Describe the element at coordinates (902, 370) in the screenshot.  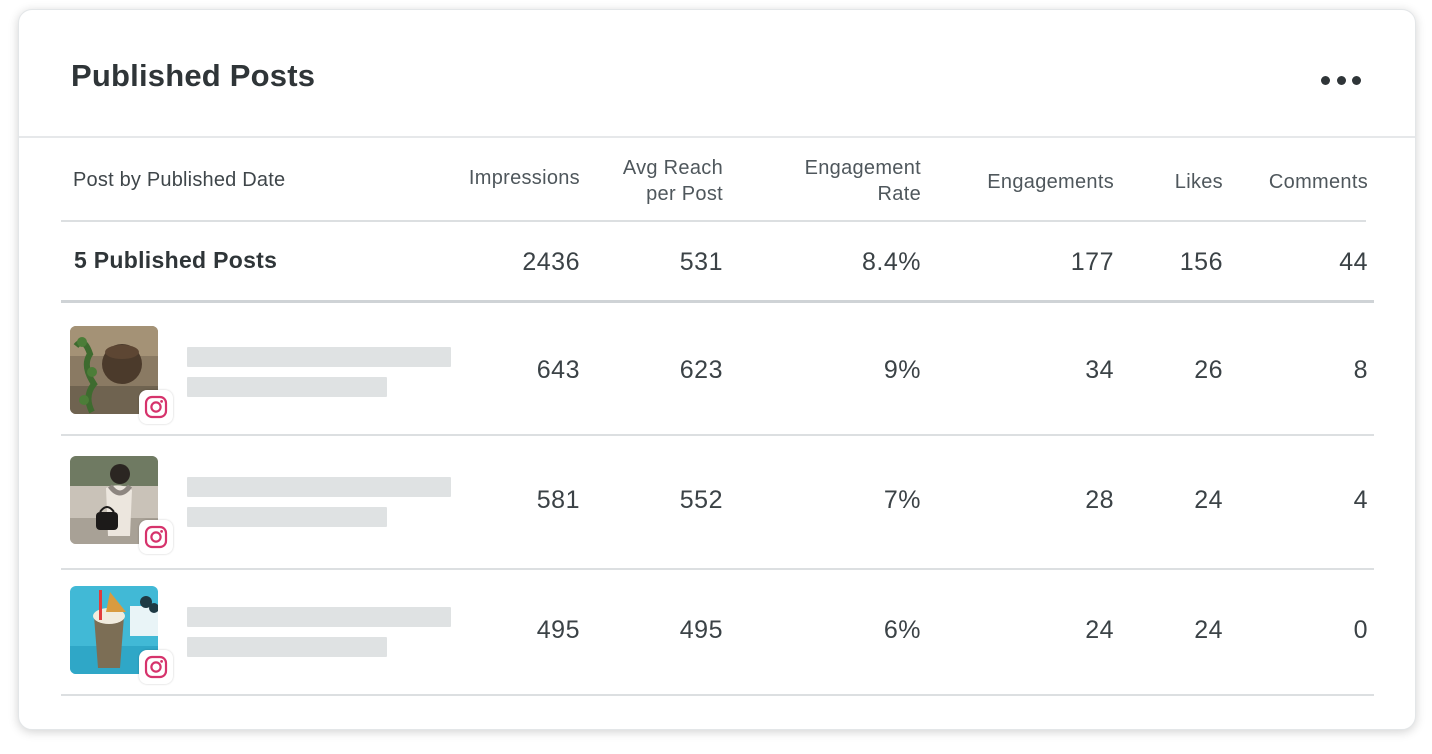
I see `row-engagement-rate: 9%` at that location.